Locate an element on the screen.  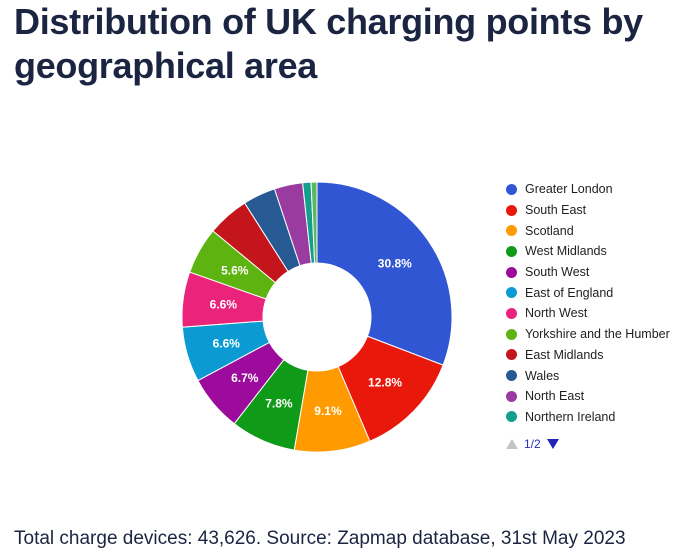
legend-item: Scotland is located at coordinates (588, 230).